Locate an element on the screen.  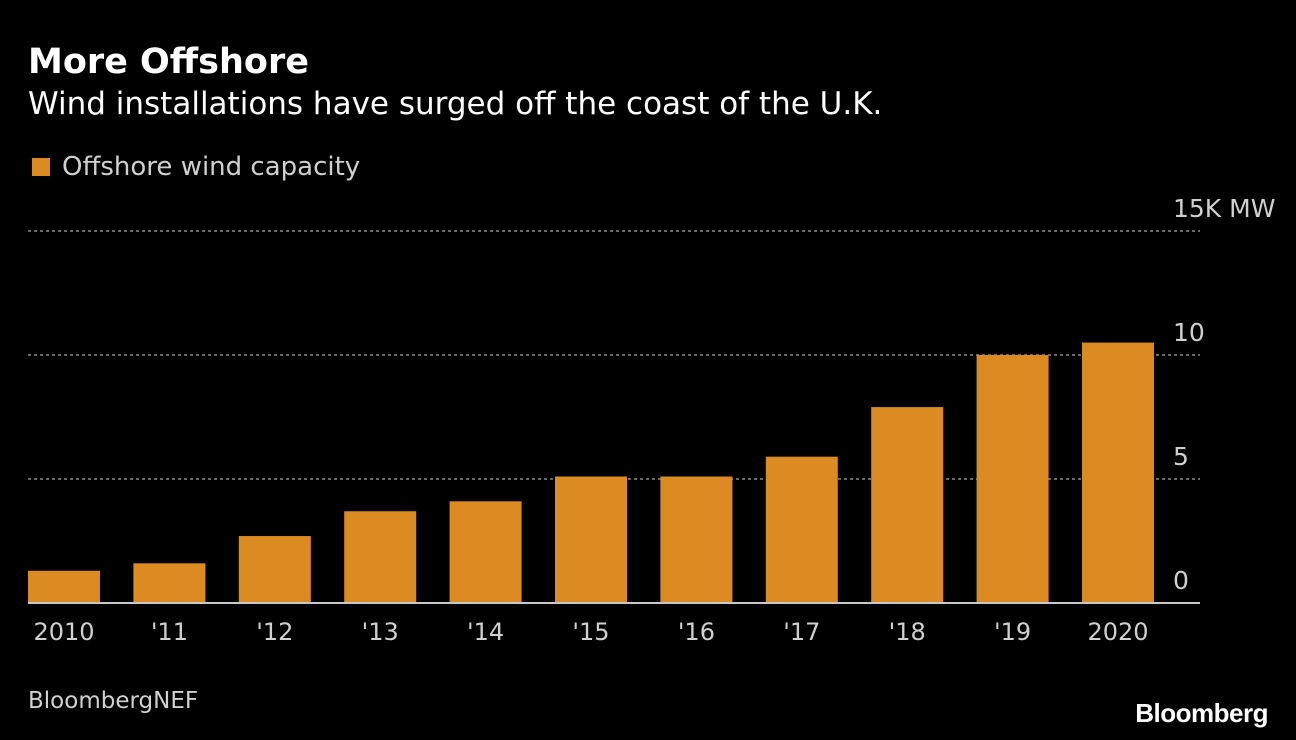
x-tick-label: '13 is located at coordinates (380, 632).